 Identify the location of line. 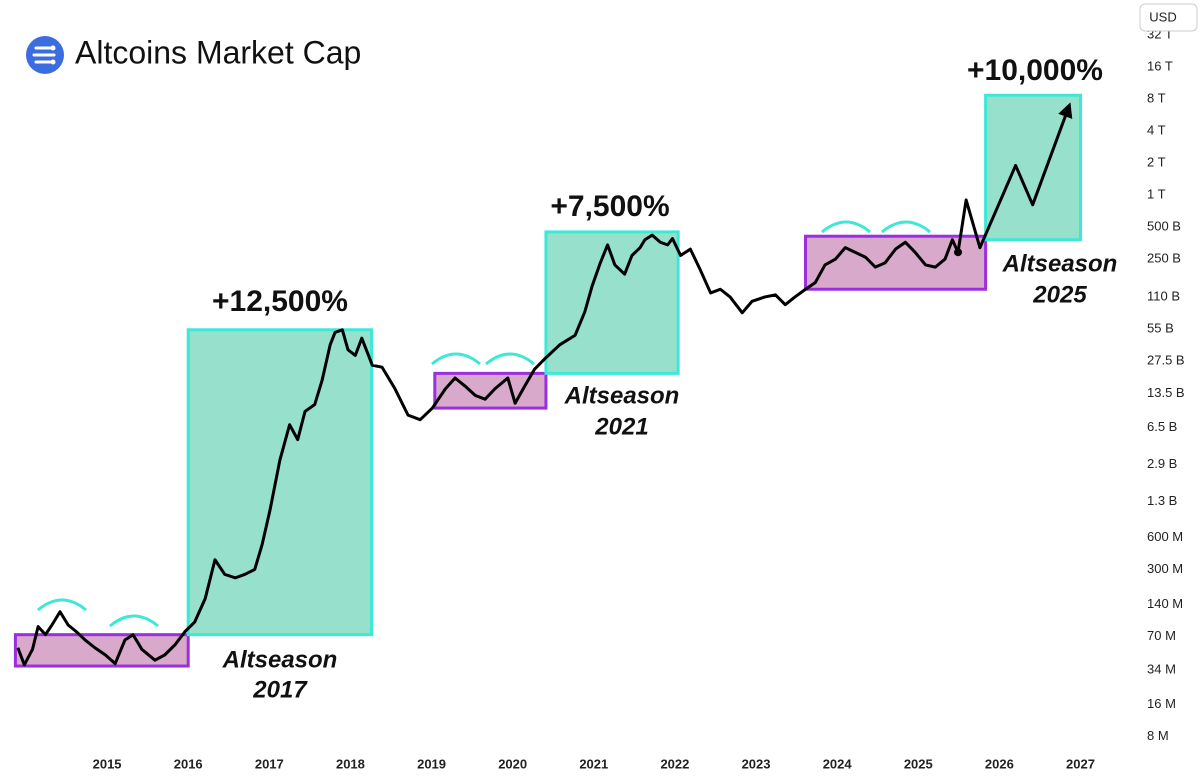
(1014, 177).